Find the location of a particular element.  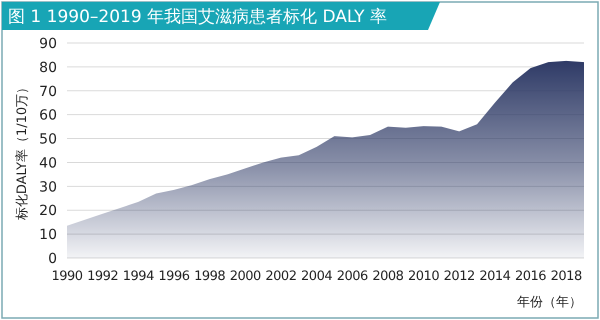

y-tick-label: 90 is located at coordinates (48, 44).